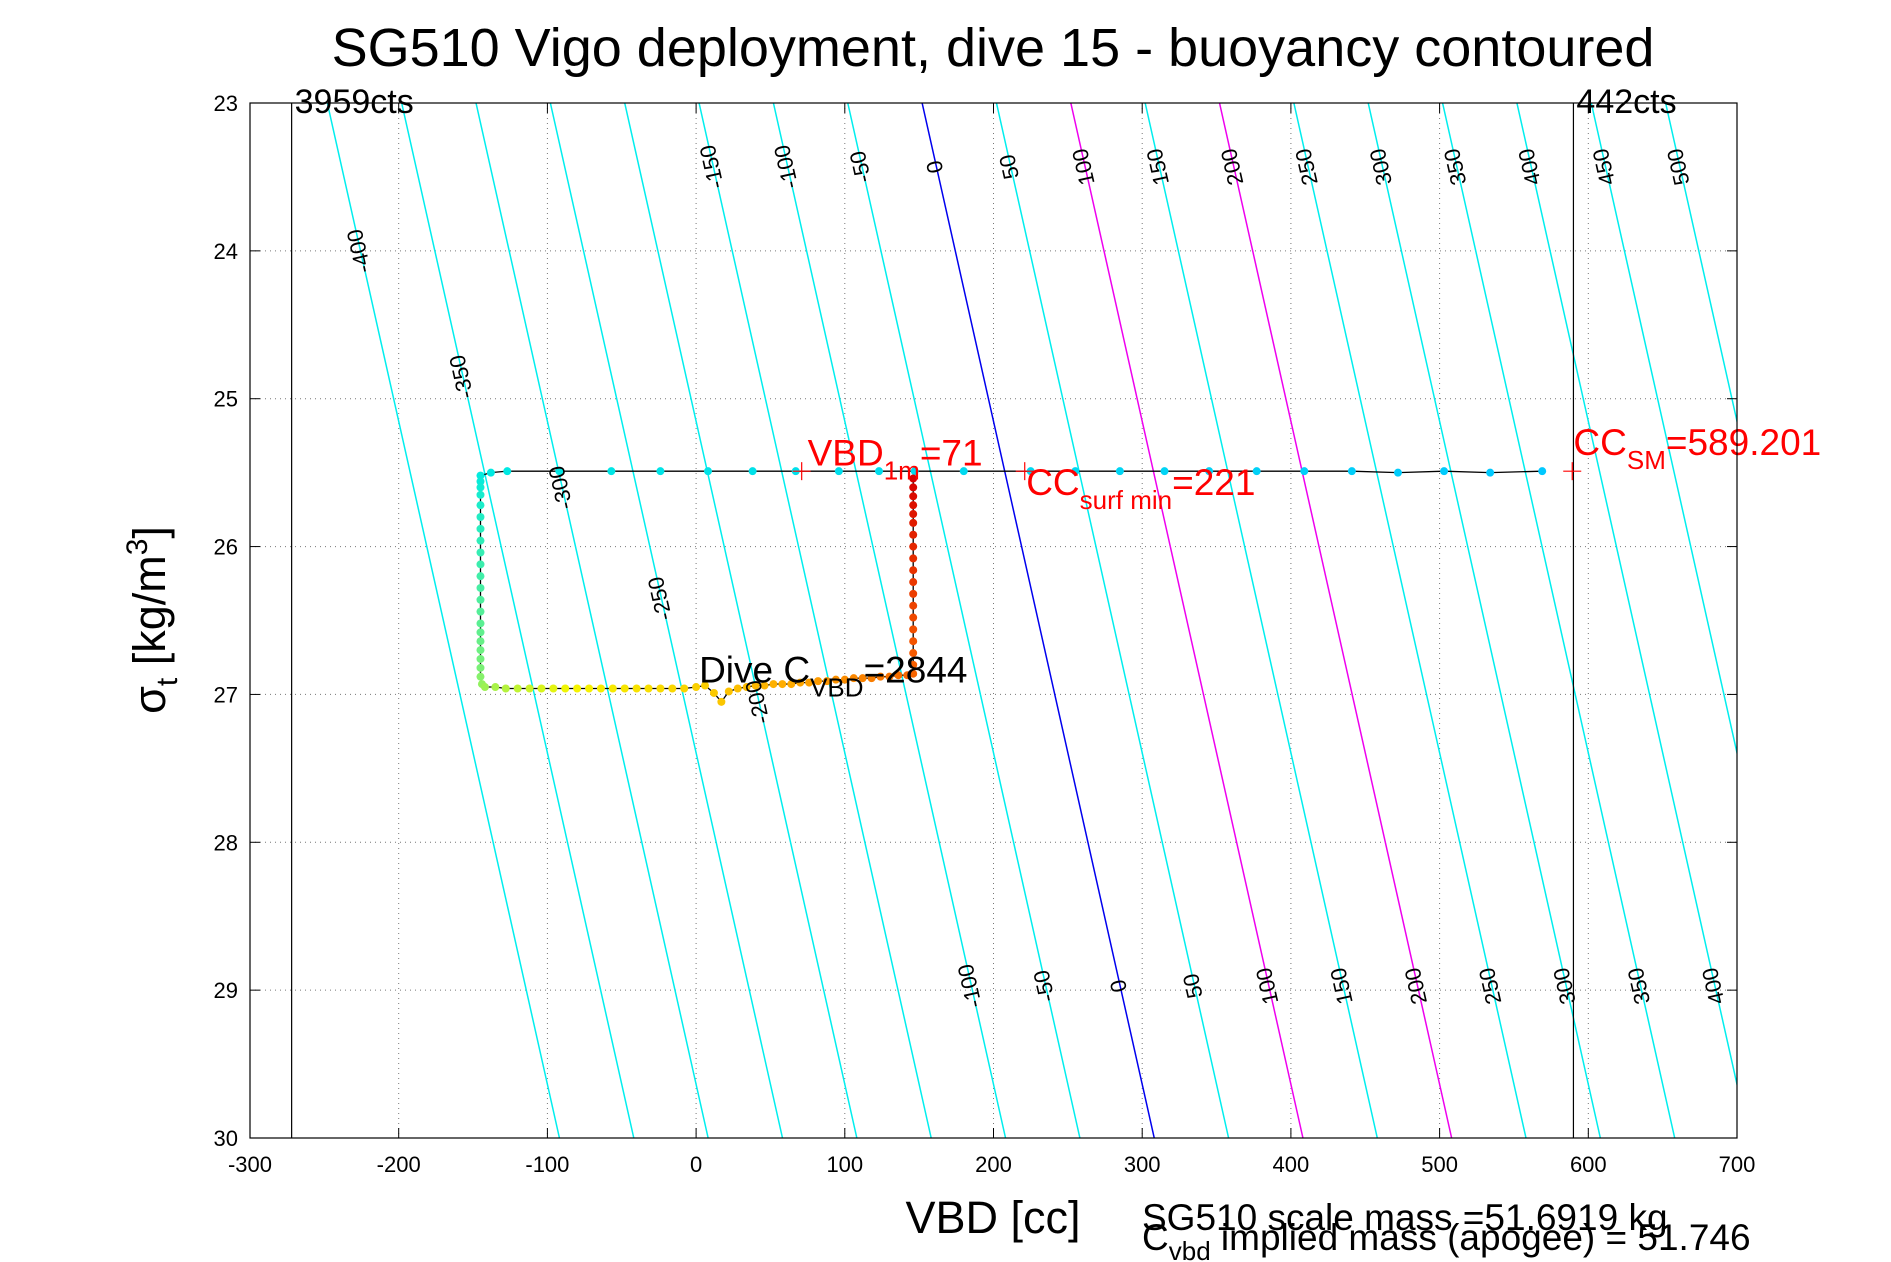 The image size is (1891, 1262). I want to click on scale-mass-text: SG510 scale mass =51.6919 kg, so click(1405, 1217).